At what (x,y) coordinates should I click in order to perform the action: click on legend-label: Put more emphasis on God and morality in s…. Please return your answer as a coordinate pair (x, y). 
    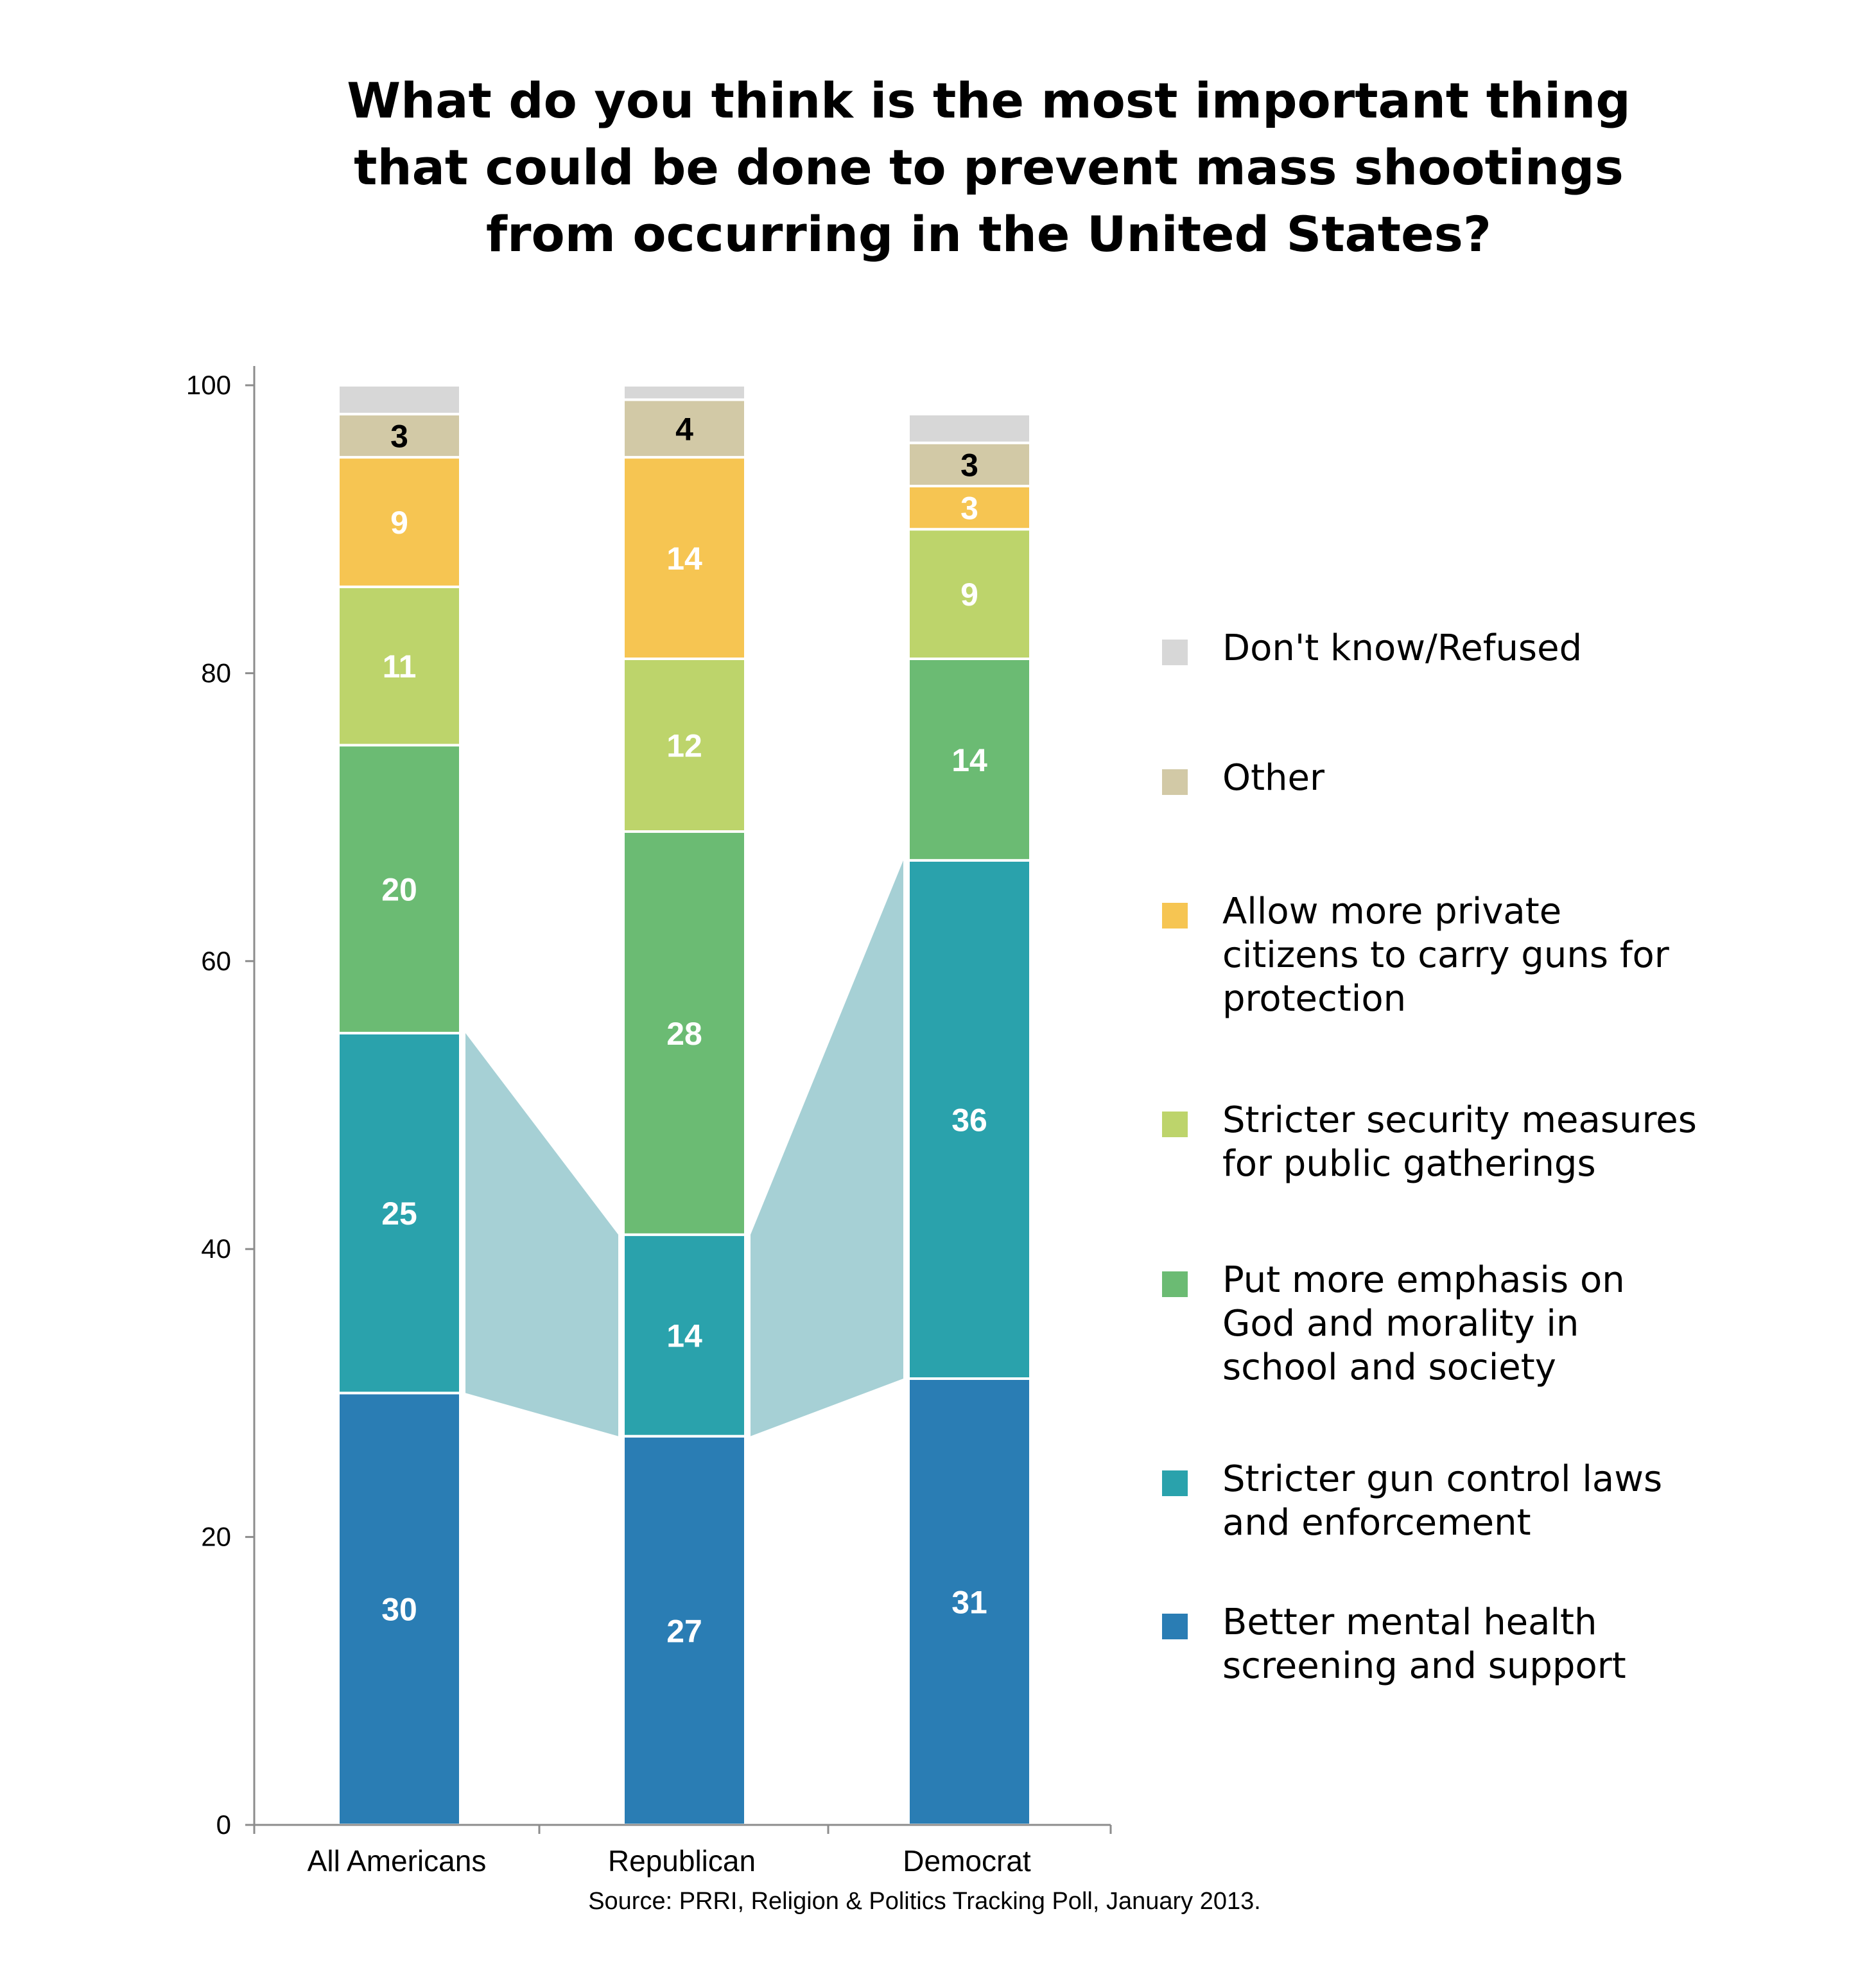
    Looking at the image, I should click on (1511, 1324).